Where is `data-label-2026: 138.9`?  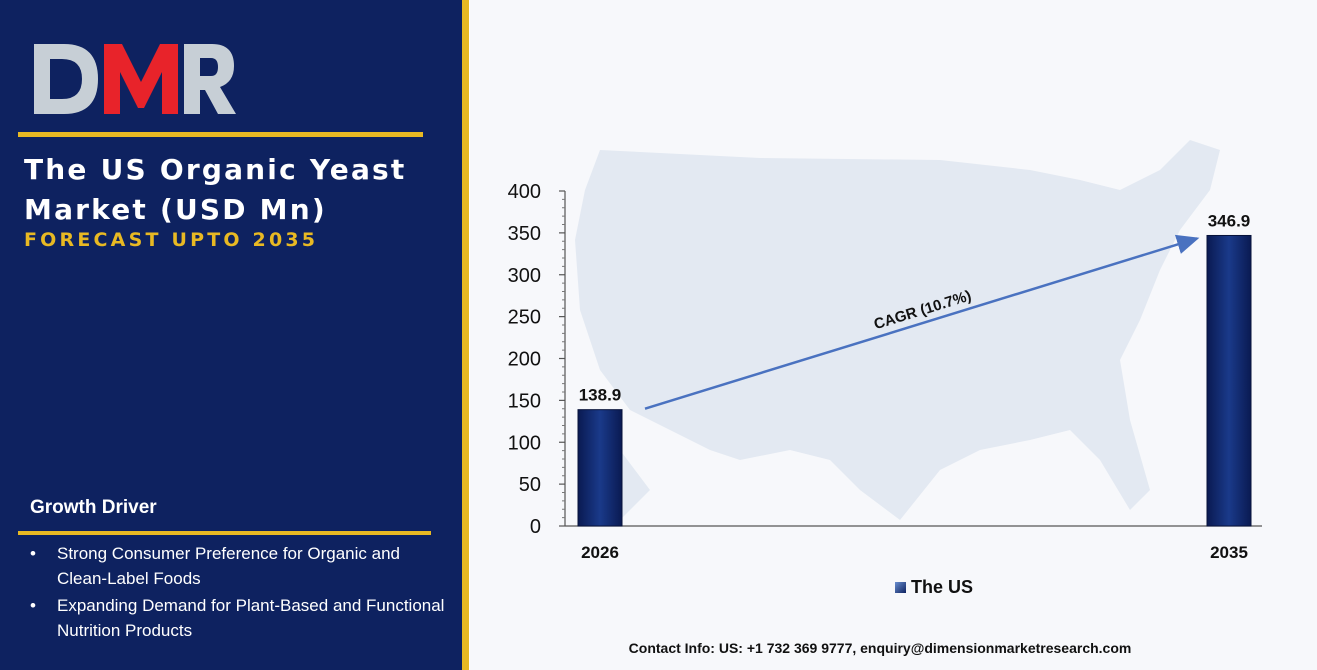 data-label-2026: 138.9 is located at coordinates (600, 395).